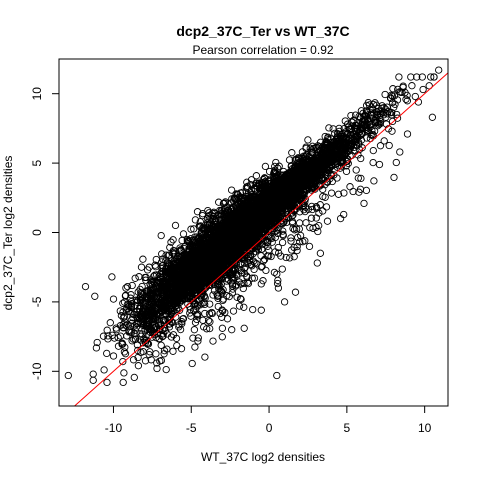  I want to click on y-axis-label: dcp2_37C_Ter log2 densities, so click(8, 233).